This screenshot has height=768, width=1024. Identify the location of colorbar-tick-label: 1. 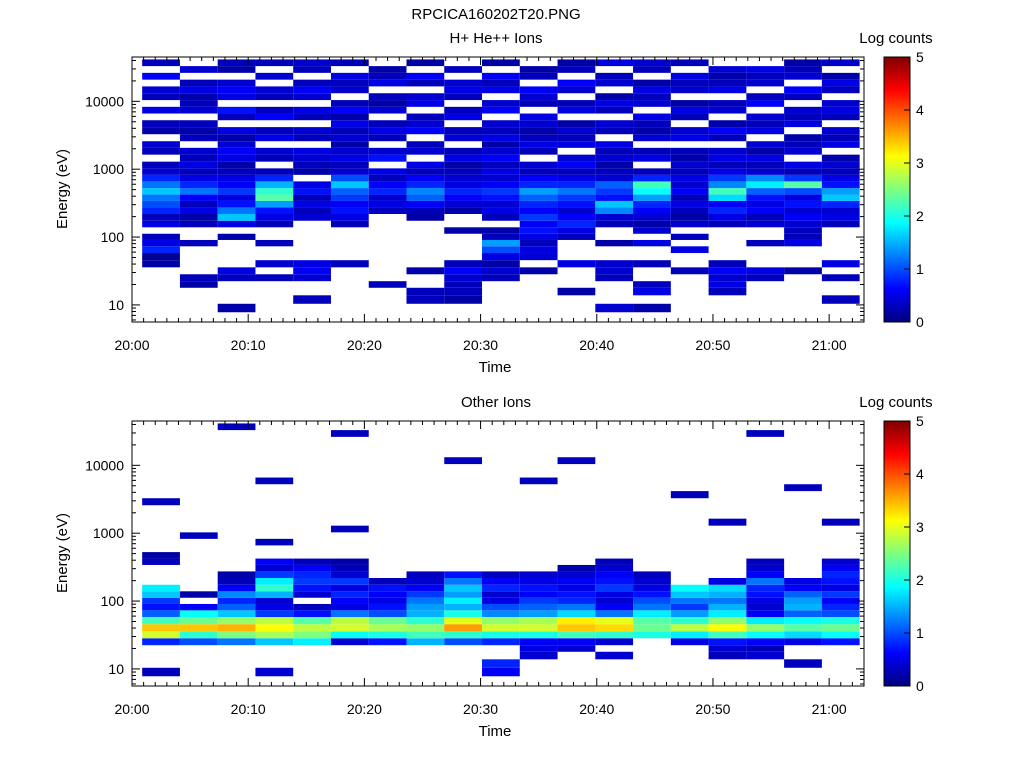
(920, 633).